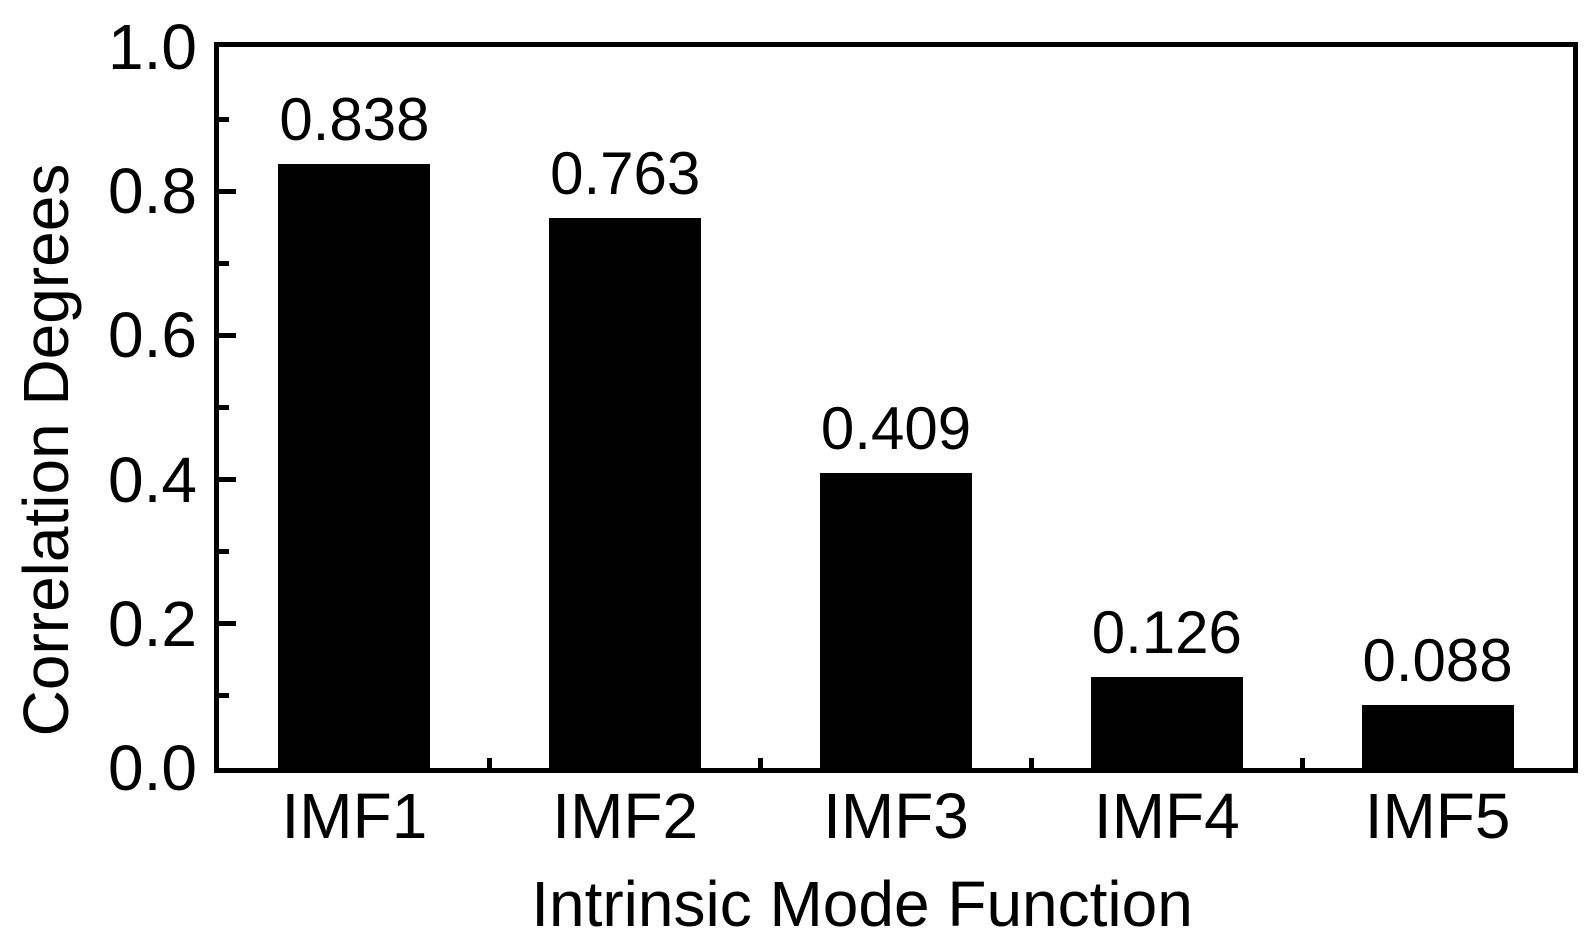  Describe the element at coordinates (1166, 633) in the screenshot. I see `bar-value-label-imf4: 0.126` at that location.